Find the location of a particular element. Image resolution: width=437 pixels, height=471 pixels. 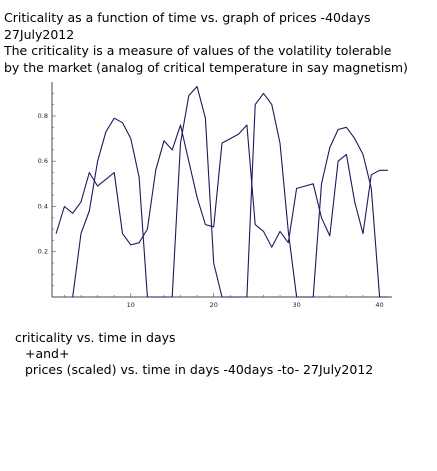

x-tick-label: 10 is located at coordinates (131, 305).